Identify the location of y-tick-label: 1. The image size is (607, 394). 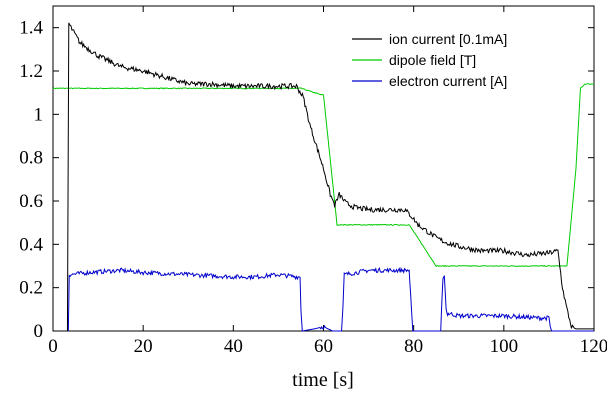
(39, 114).